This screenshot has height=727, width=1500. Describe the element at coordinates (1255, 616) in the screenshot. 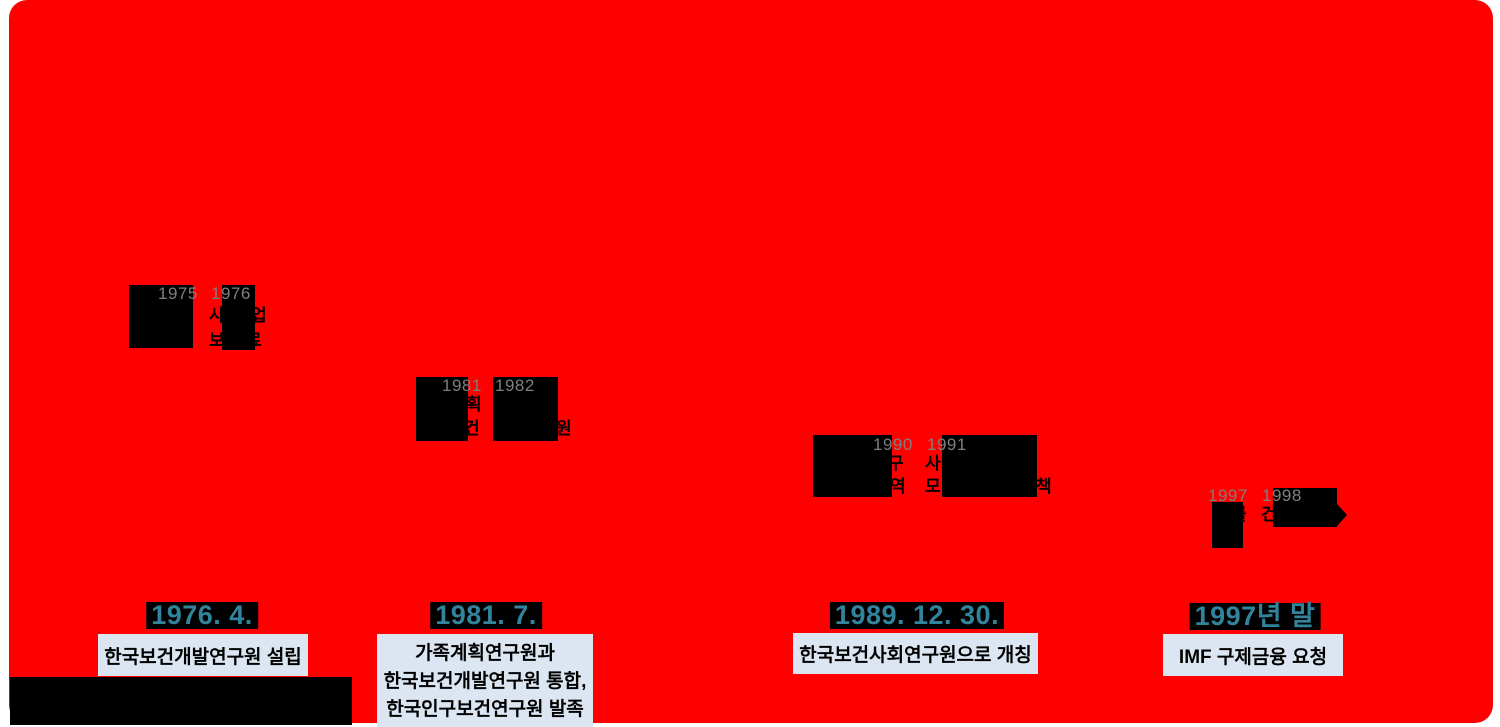

I see `date-badge: 1997년 말` at that location.